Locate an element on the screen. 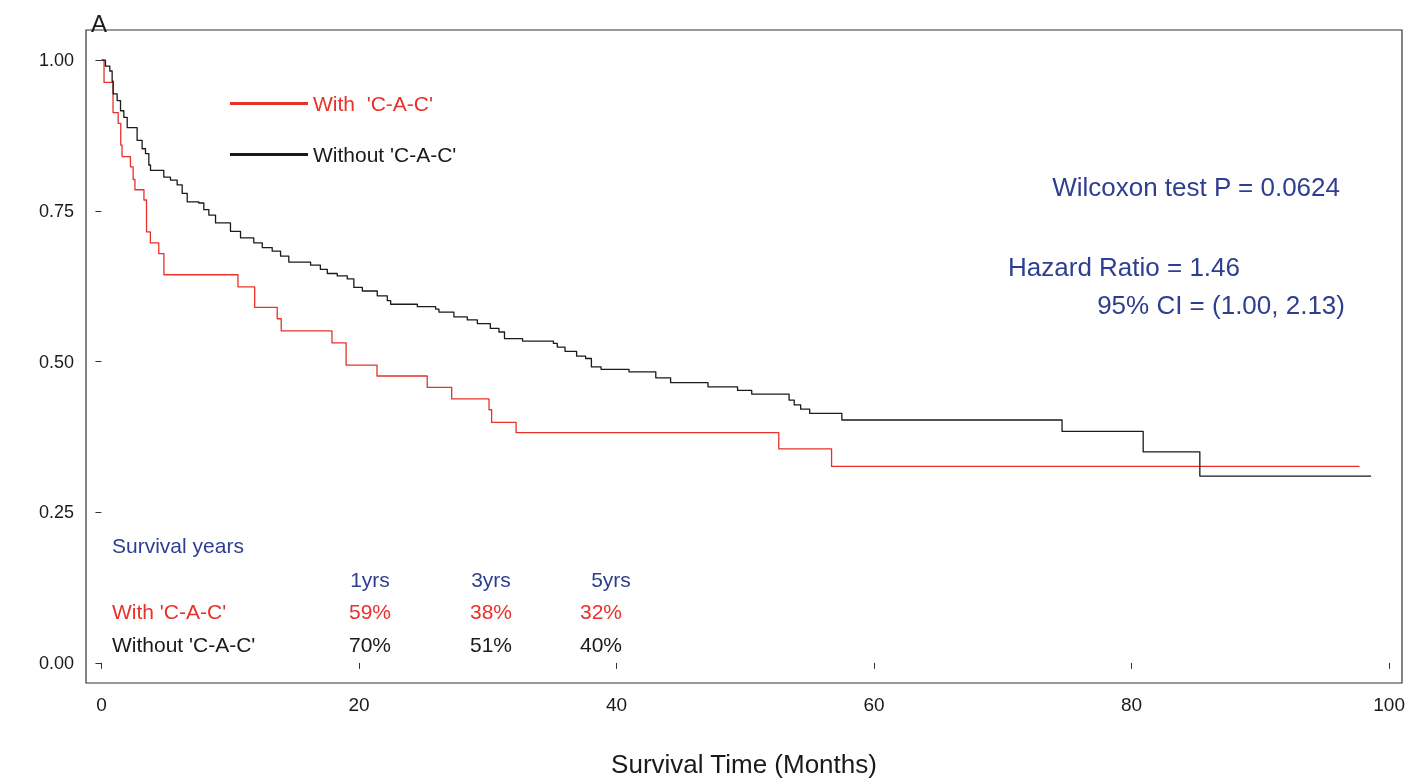  x-tick-label: 0 is located at coordinates (101, 704).